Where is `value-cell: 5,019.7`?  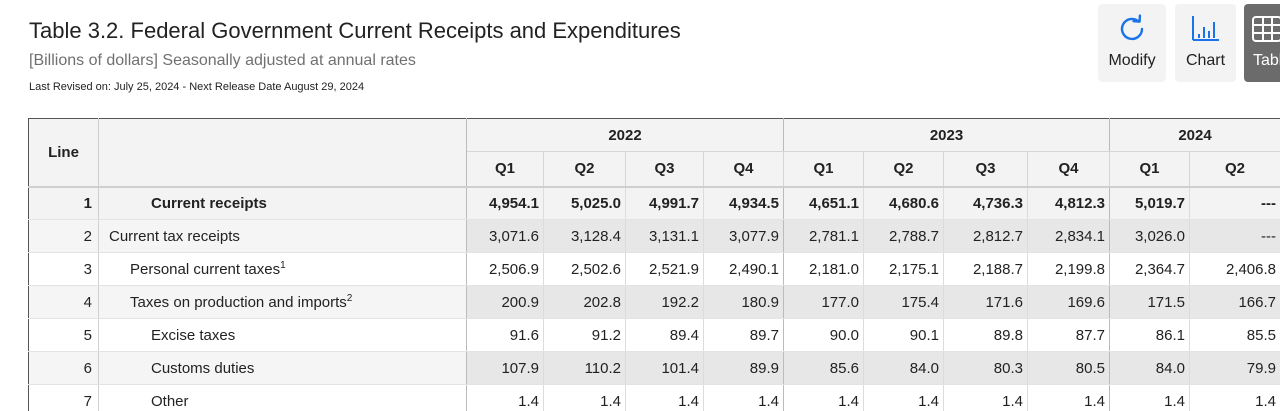 value-cell: 5,019.7 is located at coordinates (1149, 203).